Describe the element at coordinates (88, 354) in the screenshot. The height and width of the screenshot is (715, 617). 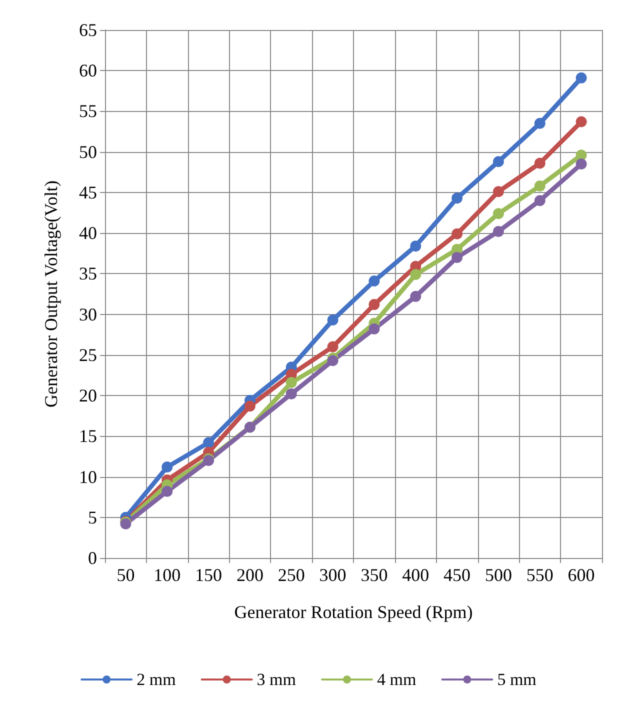
I see `y-tick-label: 25` at that location.